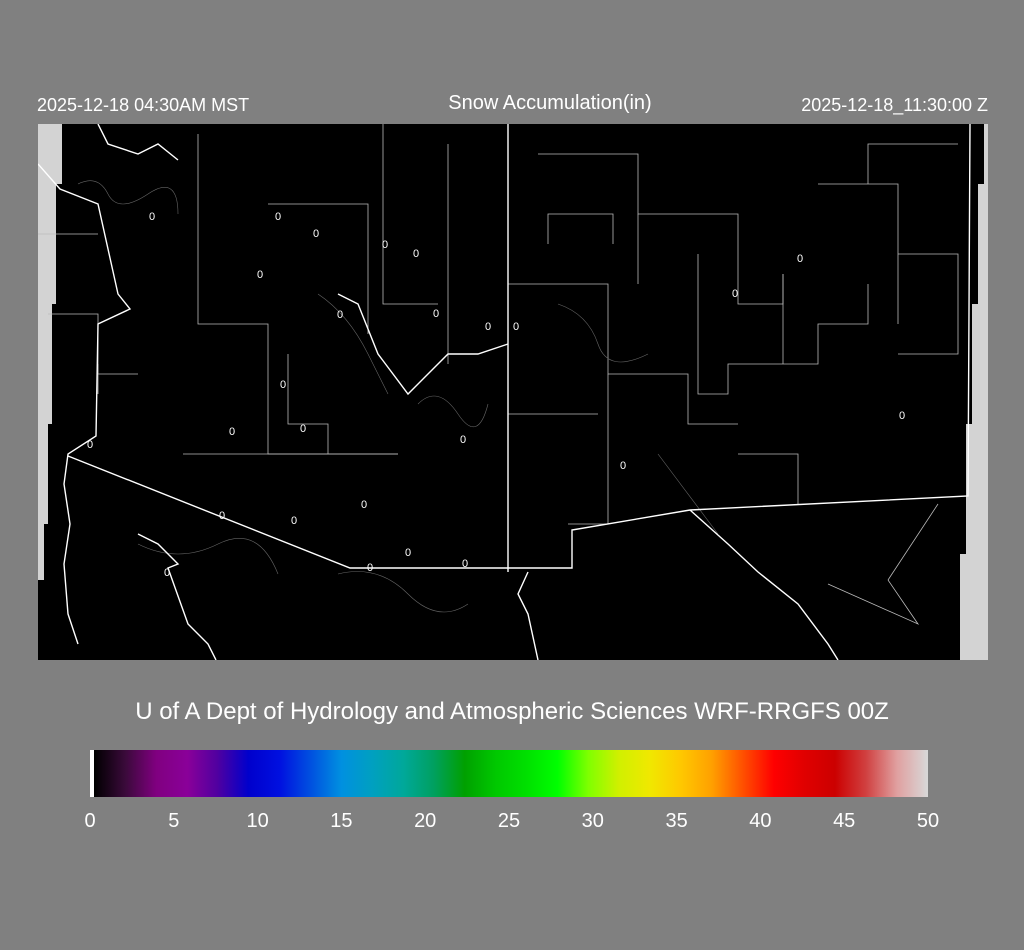 The height and width of the screenshot is (950, 1024). What do you see at coordinates (509, 821) in the screenshot?
I see `colorbar-tick: 25` at bounding box center [509, 821].